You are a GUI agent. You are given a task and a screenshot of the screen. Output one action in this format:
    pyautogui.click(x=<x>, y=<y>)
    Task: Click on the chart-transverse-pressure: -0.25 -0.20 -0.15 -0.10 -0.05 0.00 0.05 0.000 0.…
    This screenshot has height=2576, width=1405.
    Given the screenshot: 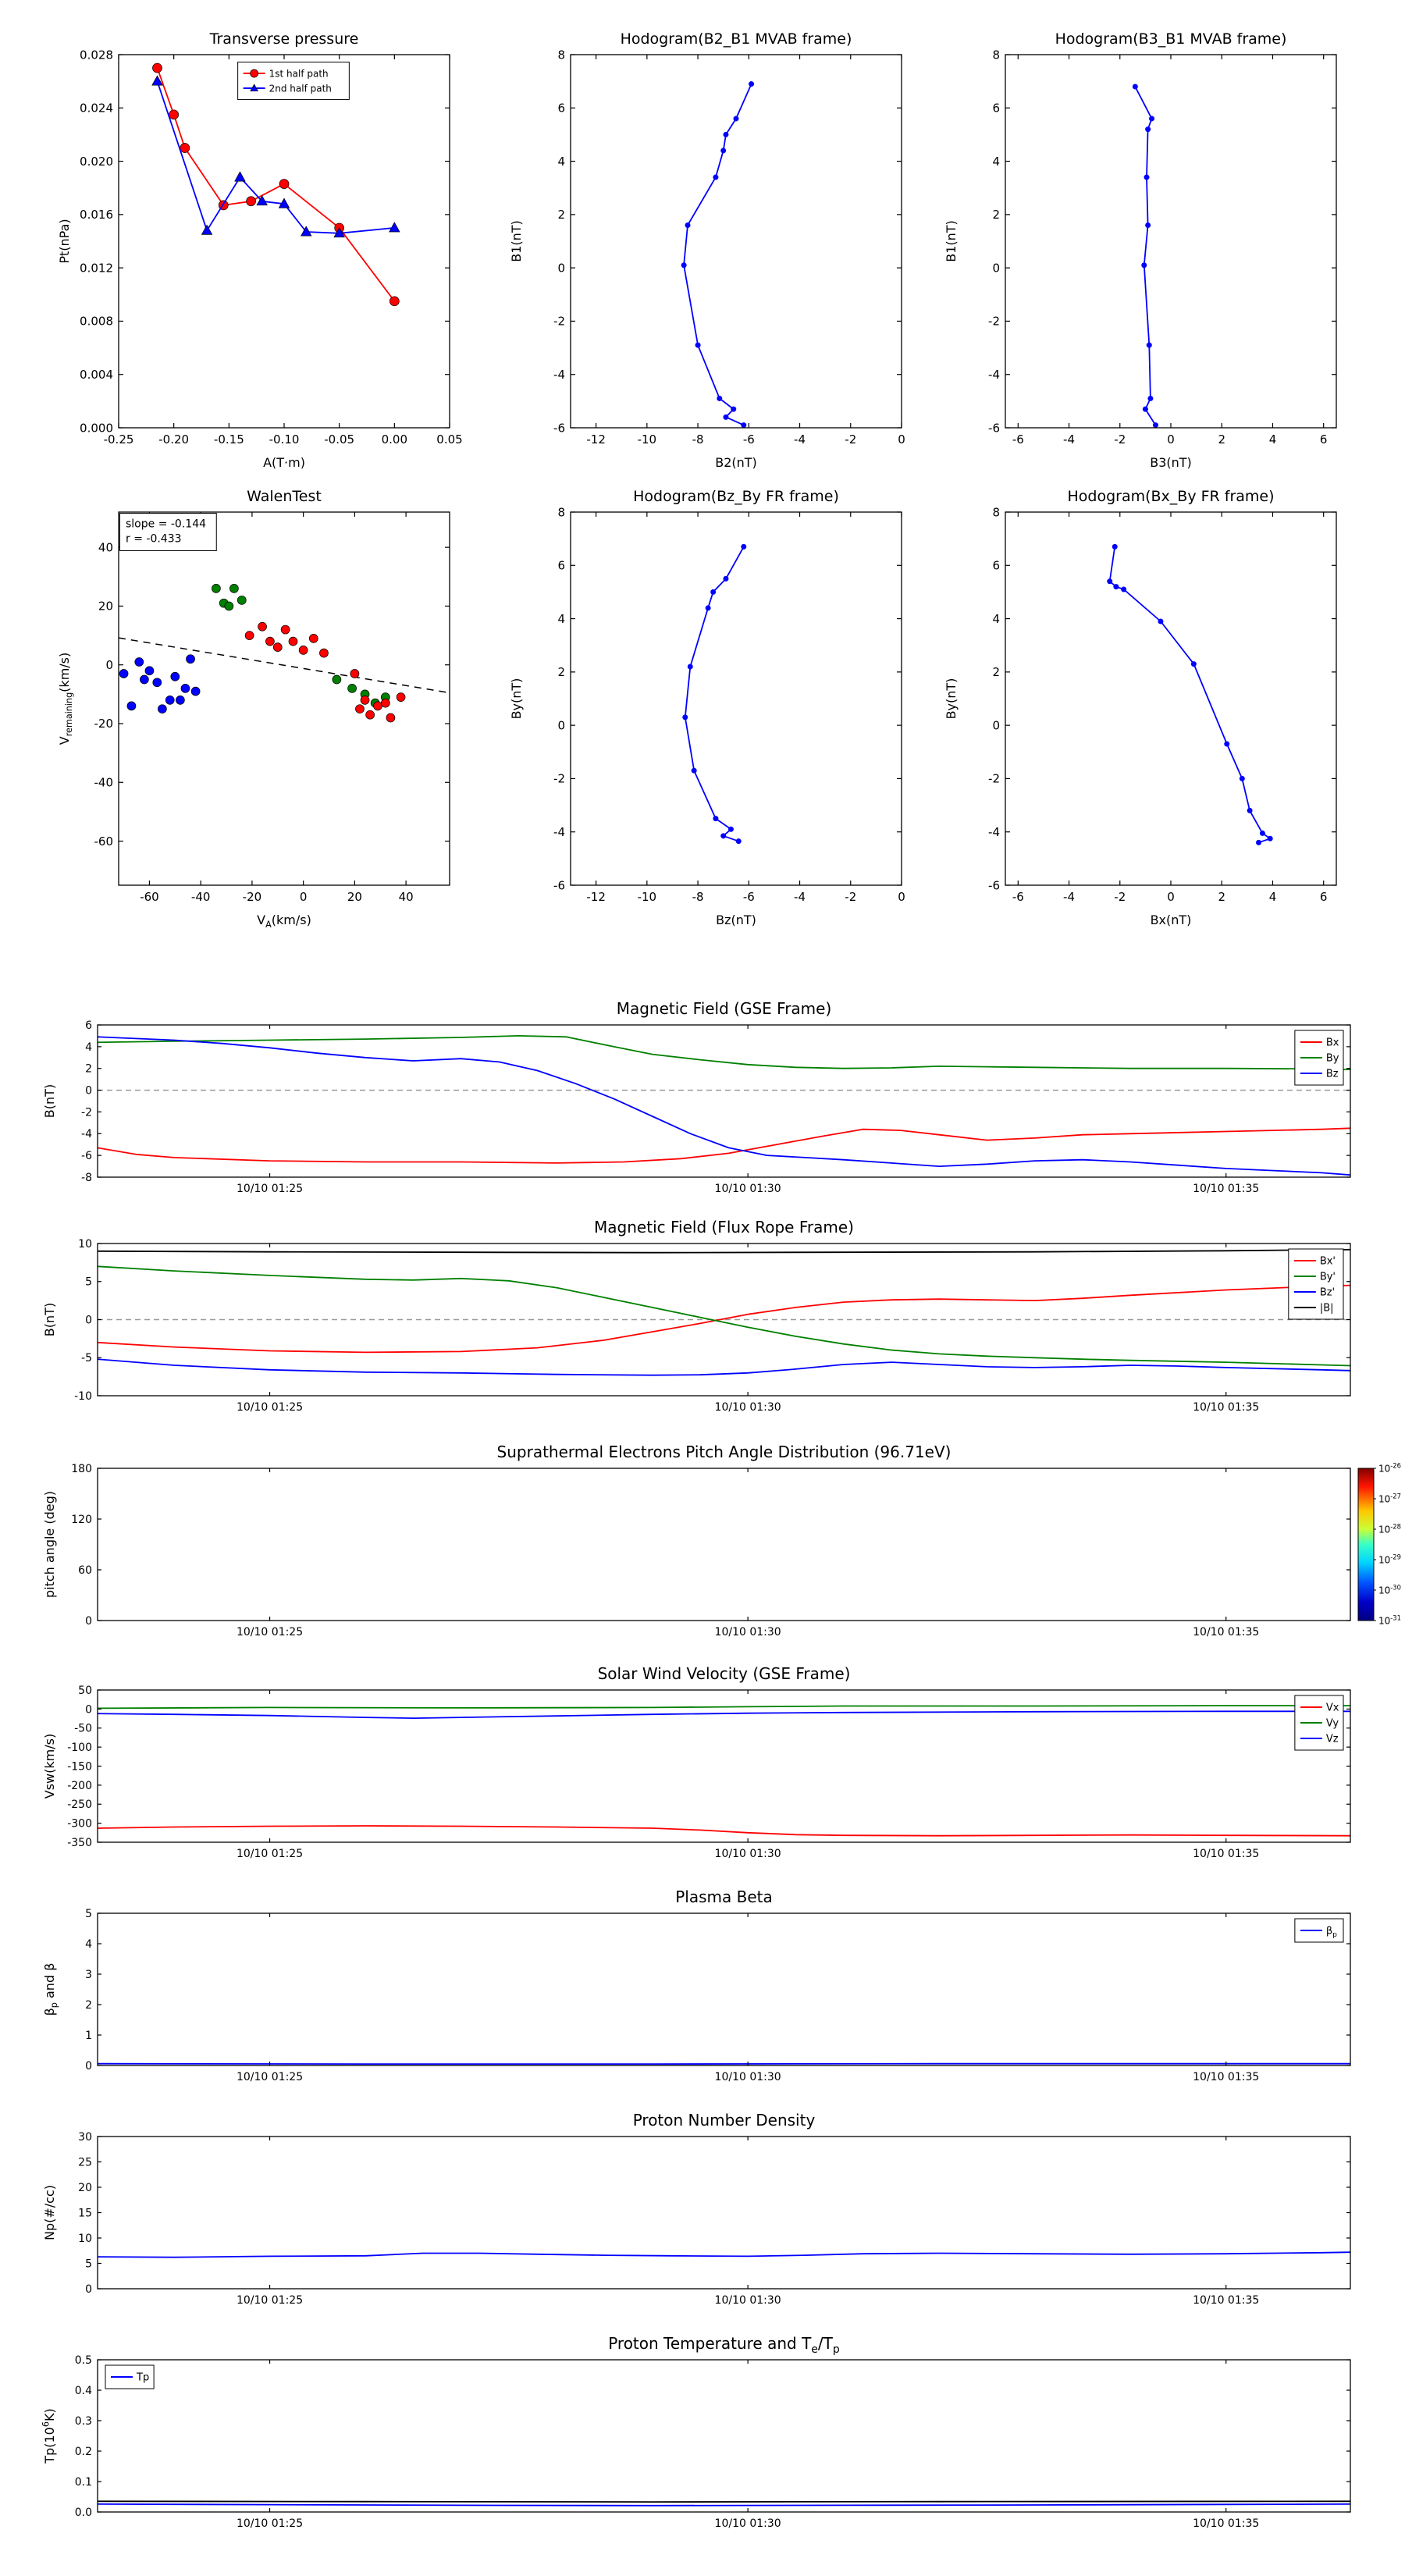 What is the action you would take?
    pyautogui.click(x=257, y=250)
    